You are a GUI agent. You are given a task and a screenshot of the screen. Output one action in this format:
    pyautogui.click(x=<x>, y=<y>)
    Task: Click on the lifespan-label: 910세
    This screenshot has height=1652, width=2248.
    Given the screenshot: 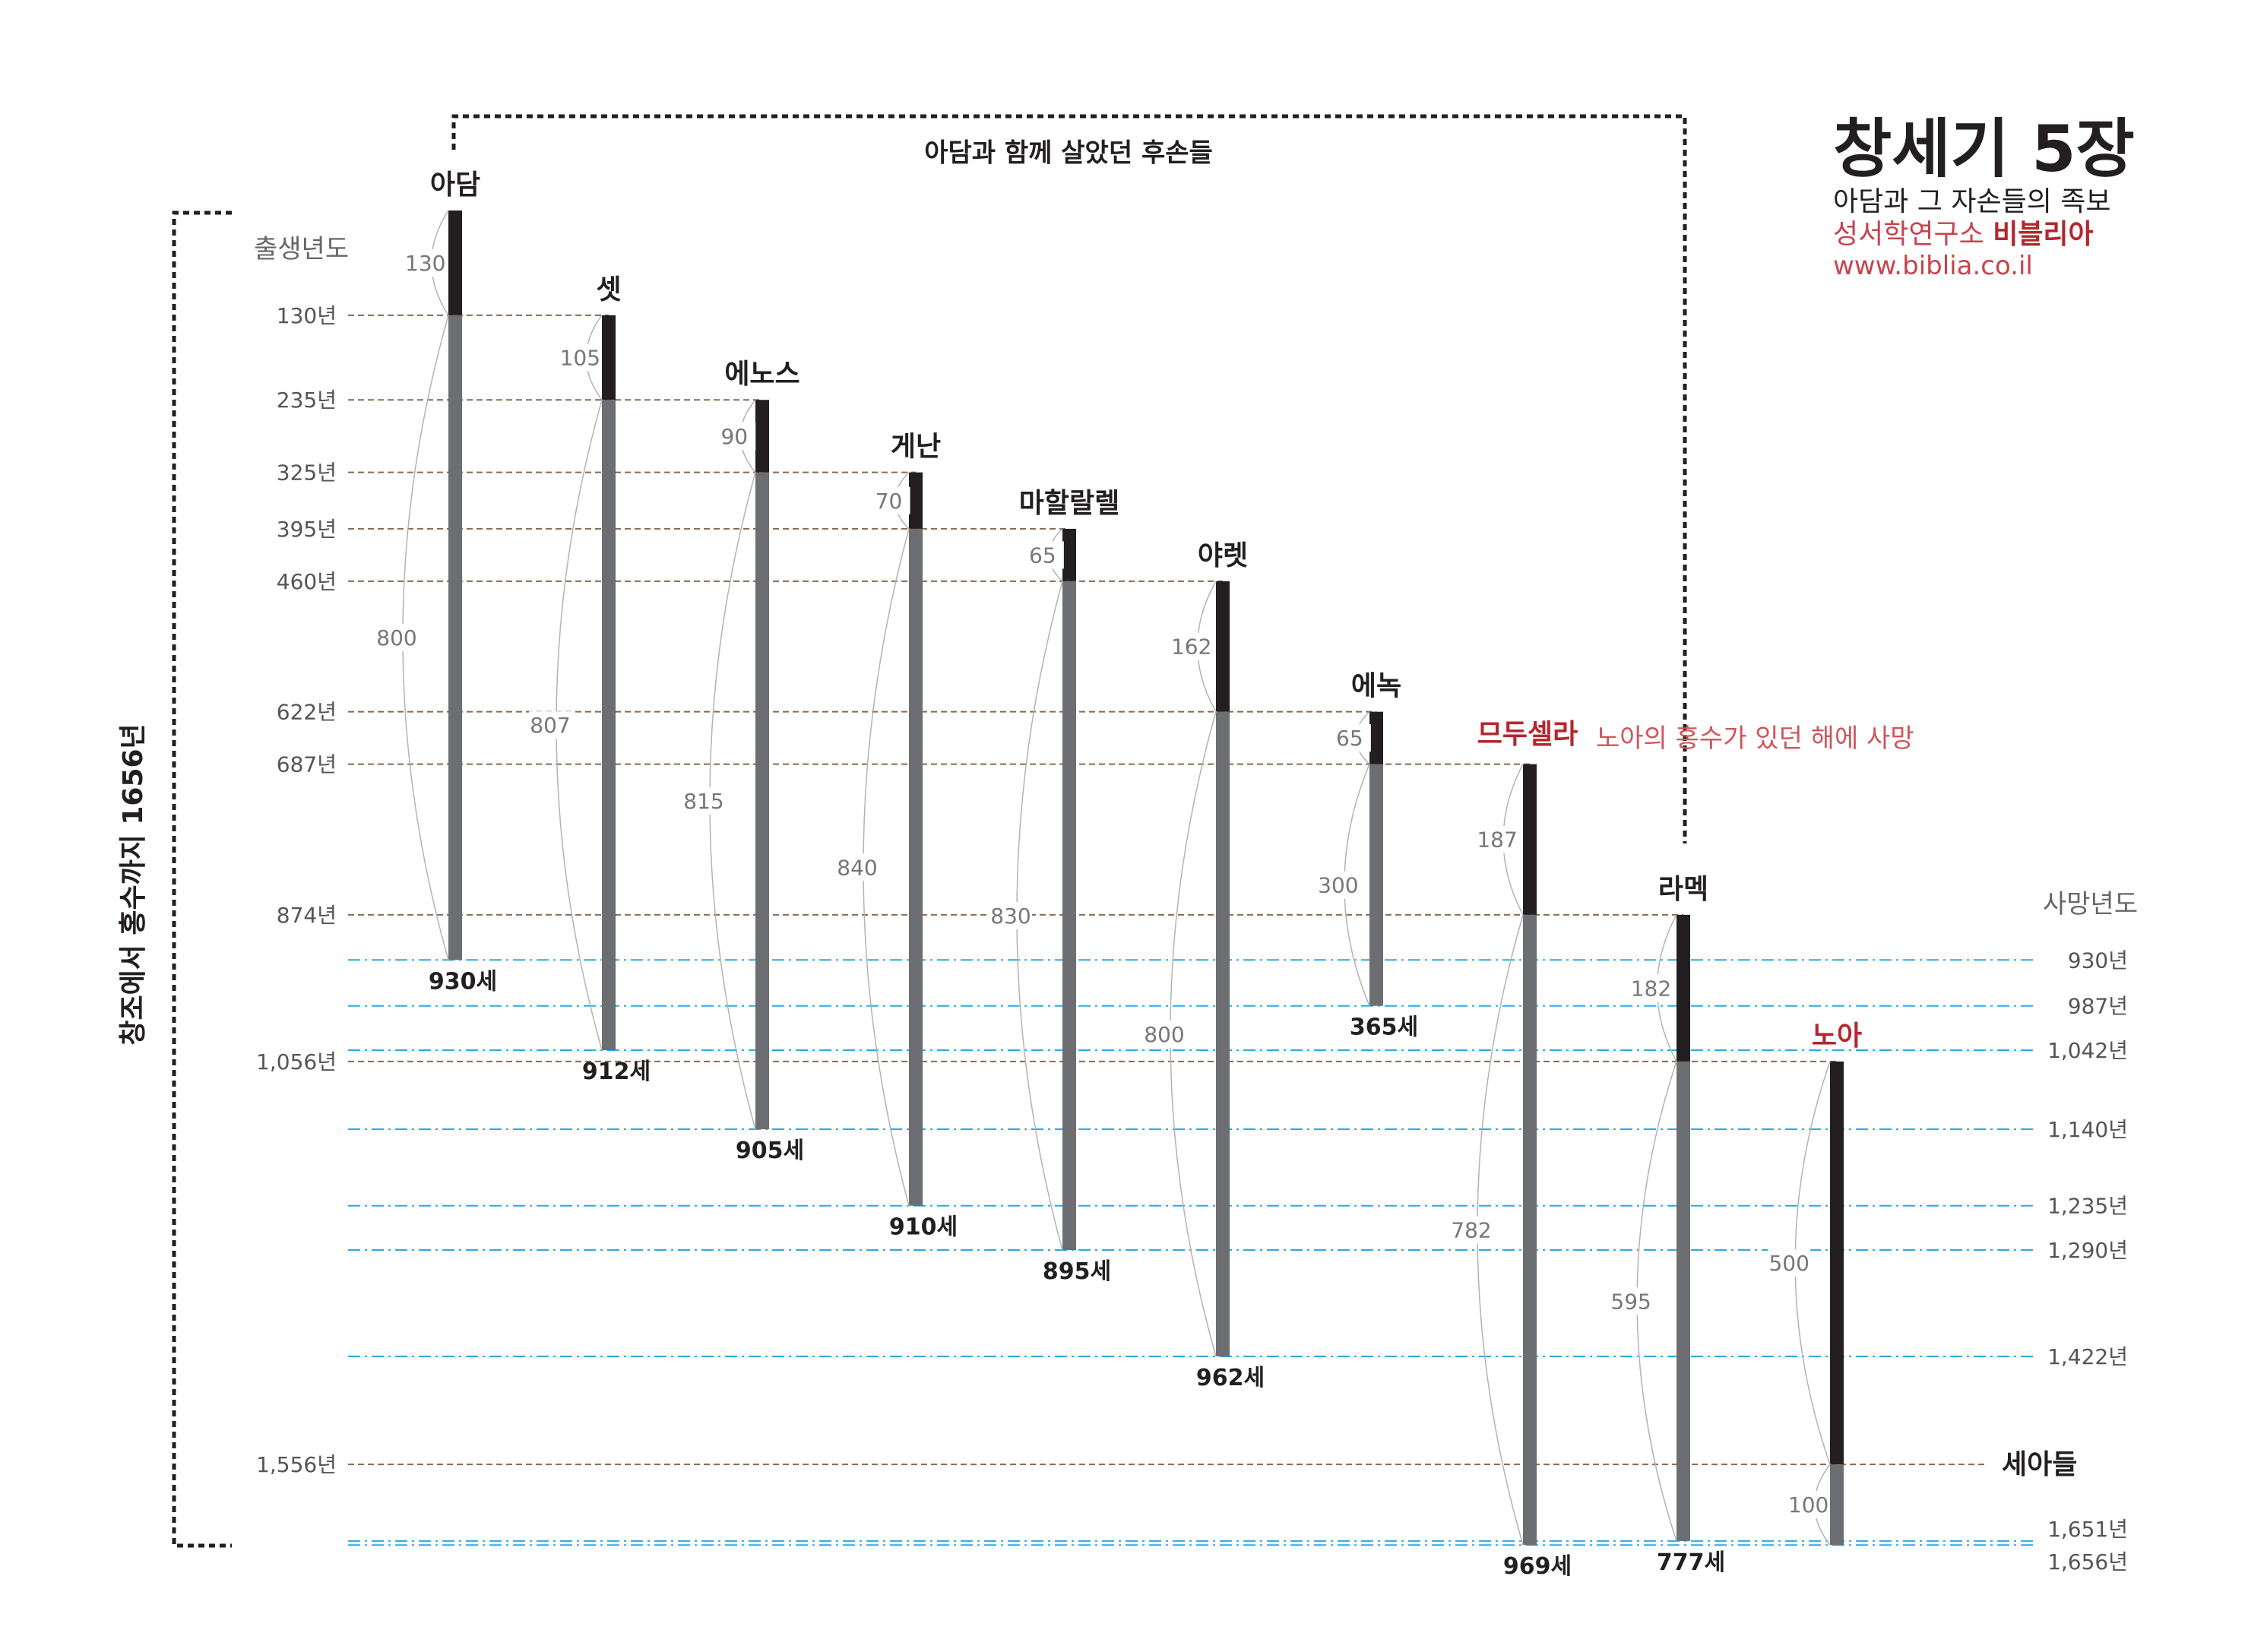 What is the action you would take?
    pyautogui.click(x=924, y=1227)
    